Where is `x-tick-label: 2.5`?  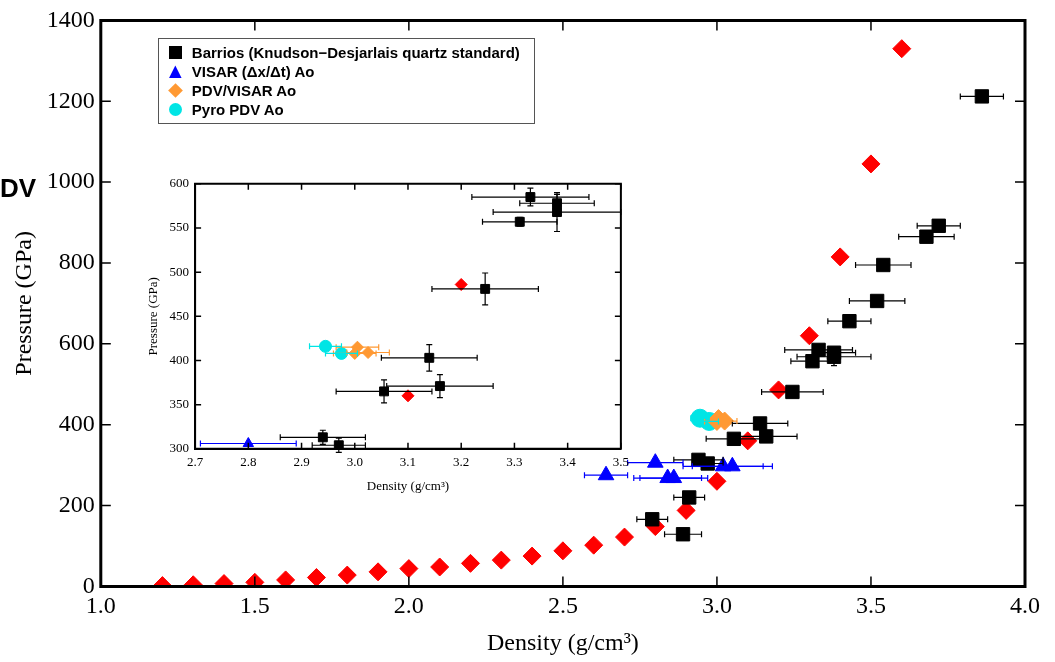
x-tick-label: 2.5 is located at coordinates (562, 605).